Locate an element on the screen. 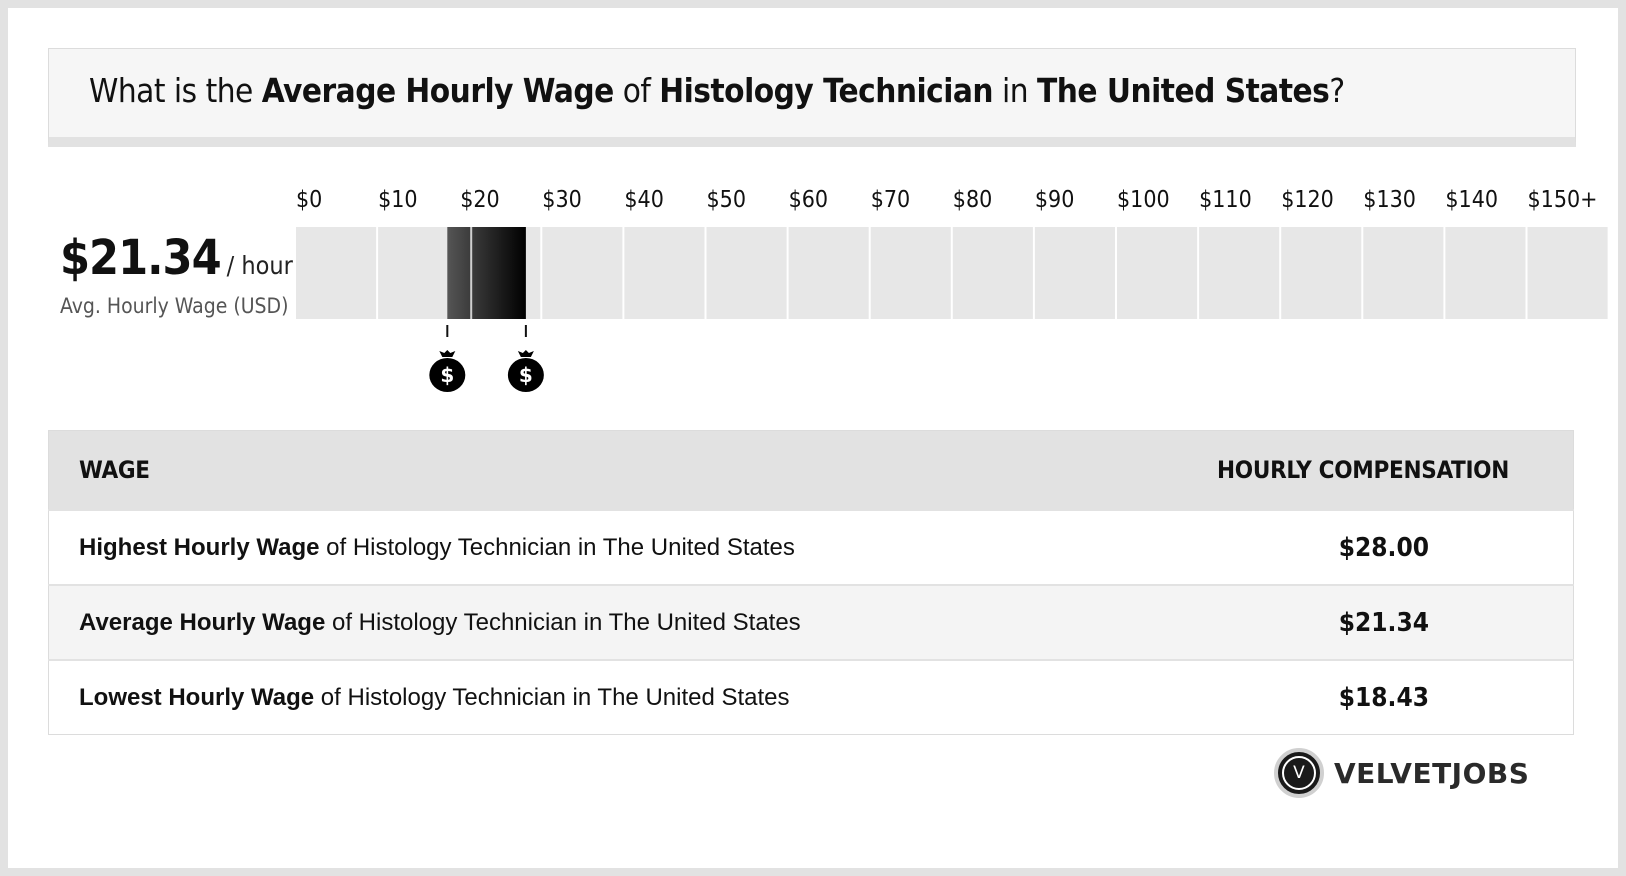 The image size is (1626, 876). logo-mark-letter: V is located at coordinates (1299, 773).